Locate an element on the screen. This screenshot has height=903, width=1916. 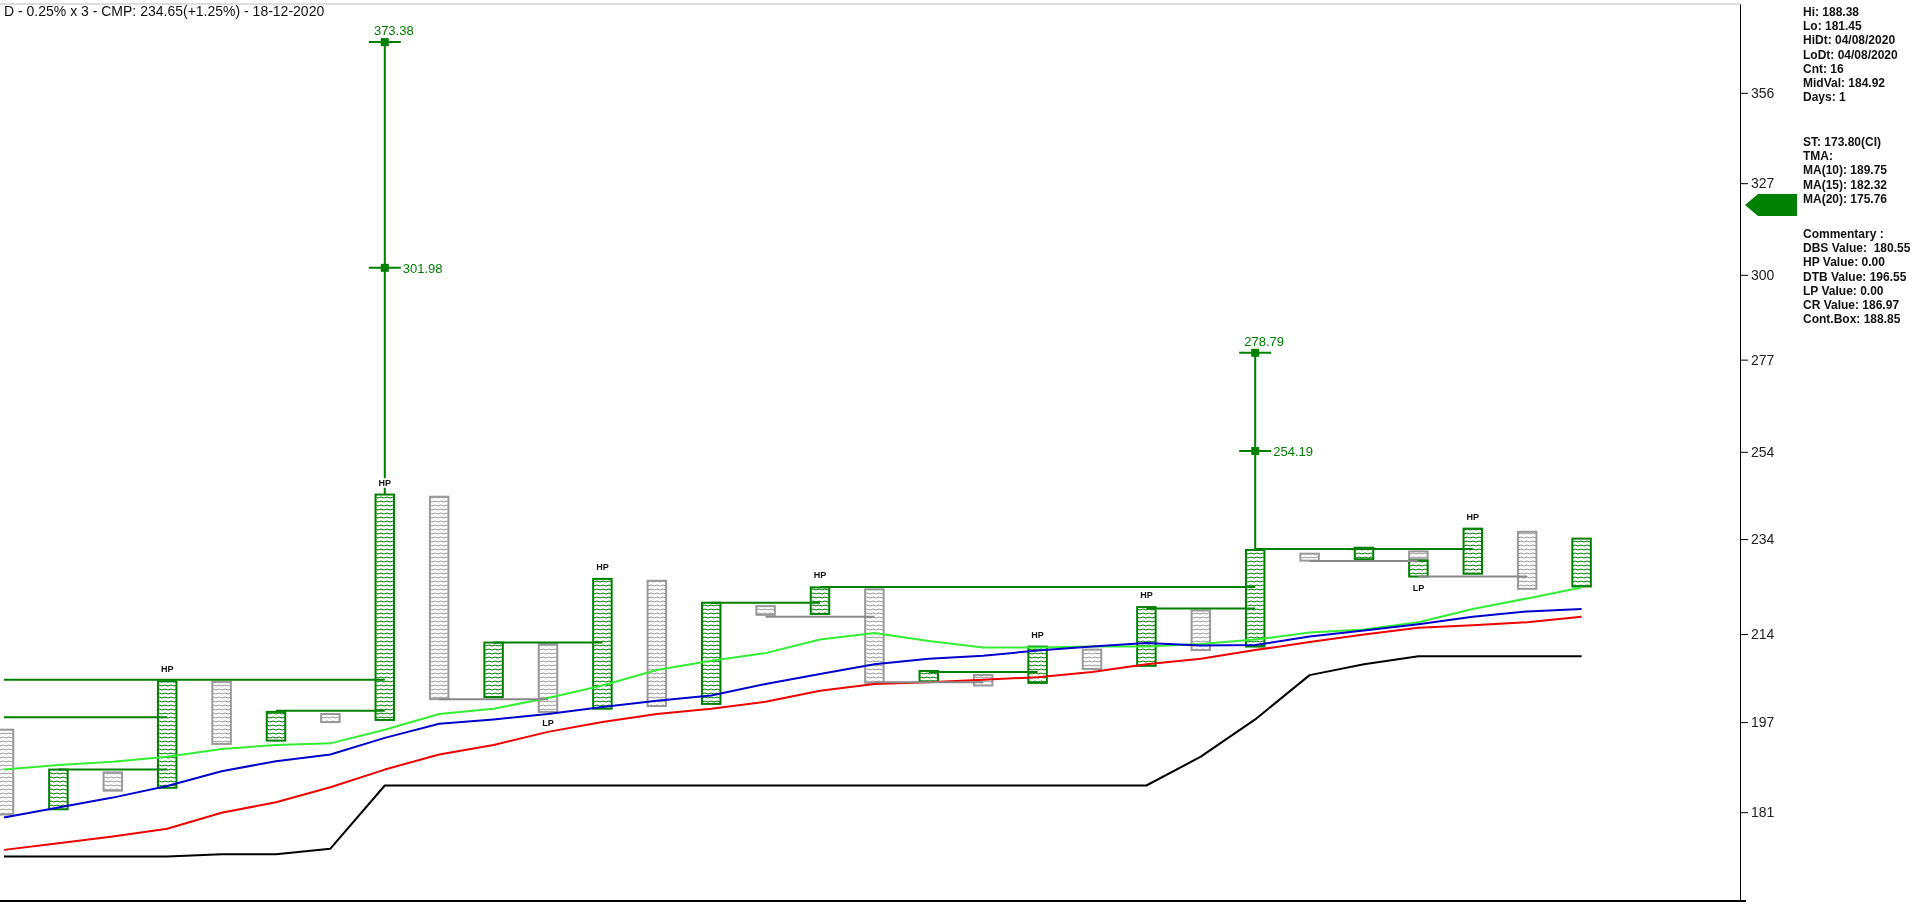
text: Commentary : DBS Value: 180.55 HP Value: 0.00 DTB Value: 196.55 LP Value: 0.00 CR Value: 186.97 Cont.Box: 188.85 is located at coordinates (1857, 277).